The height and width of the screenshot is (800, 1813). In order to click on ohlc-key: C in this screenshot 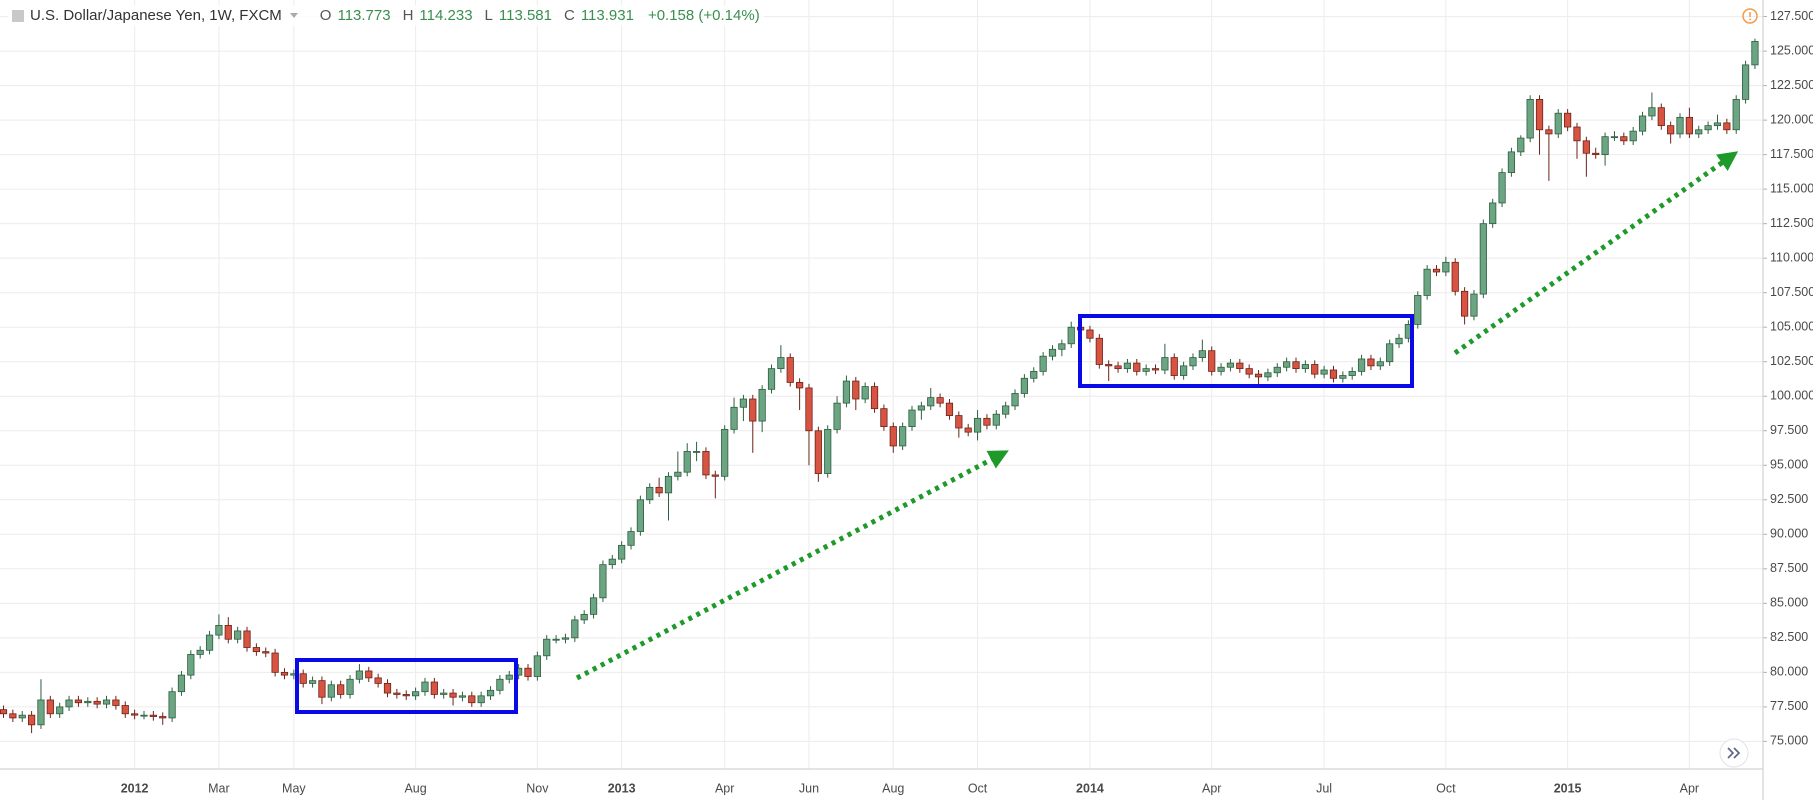, I will do `click(569, 15)`.